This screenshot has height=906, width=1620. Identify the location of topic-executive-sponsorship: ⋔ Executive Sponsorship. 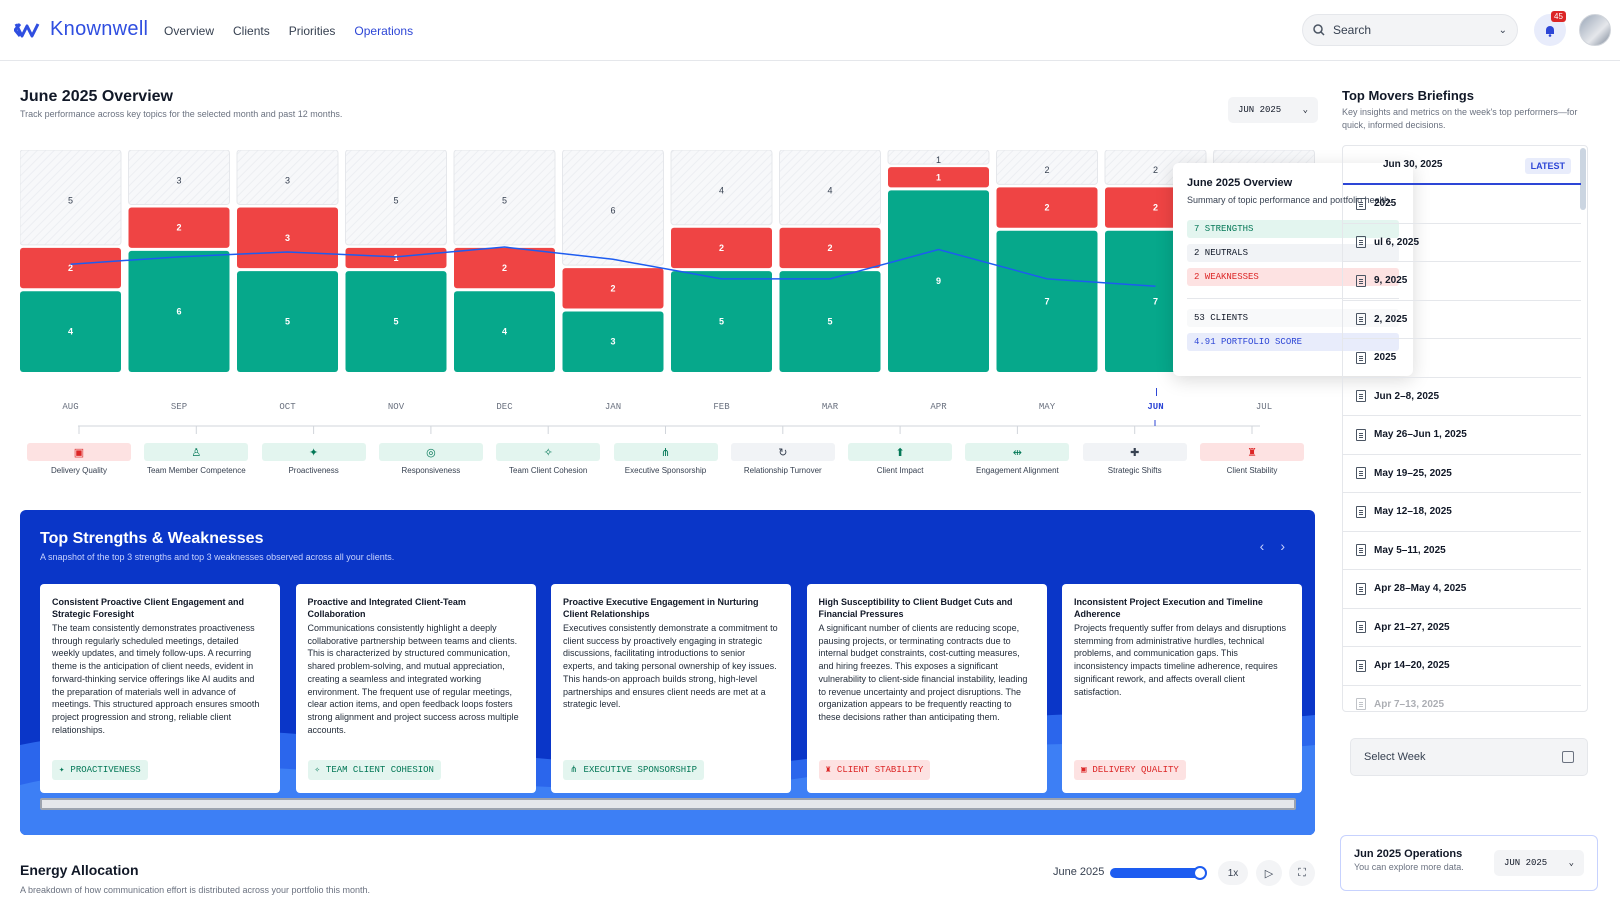
(665, 459).